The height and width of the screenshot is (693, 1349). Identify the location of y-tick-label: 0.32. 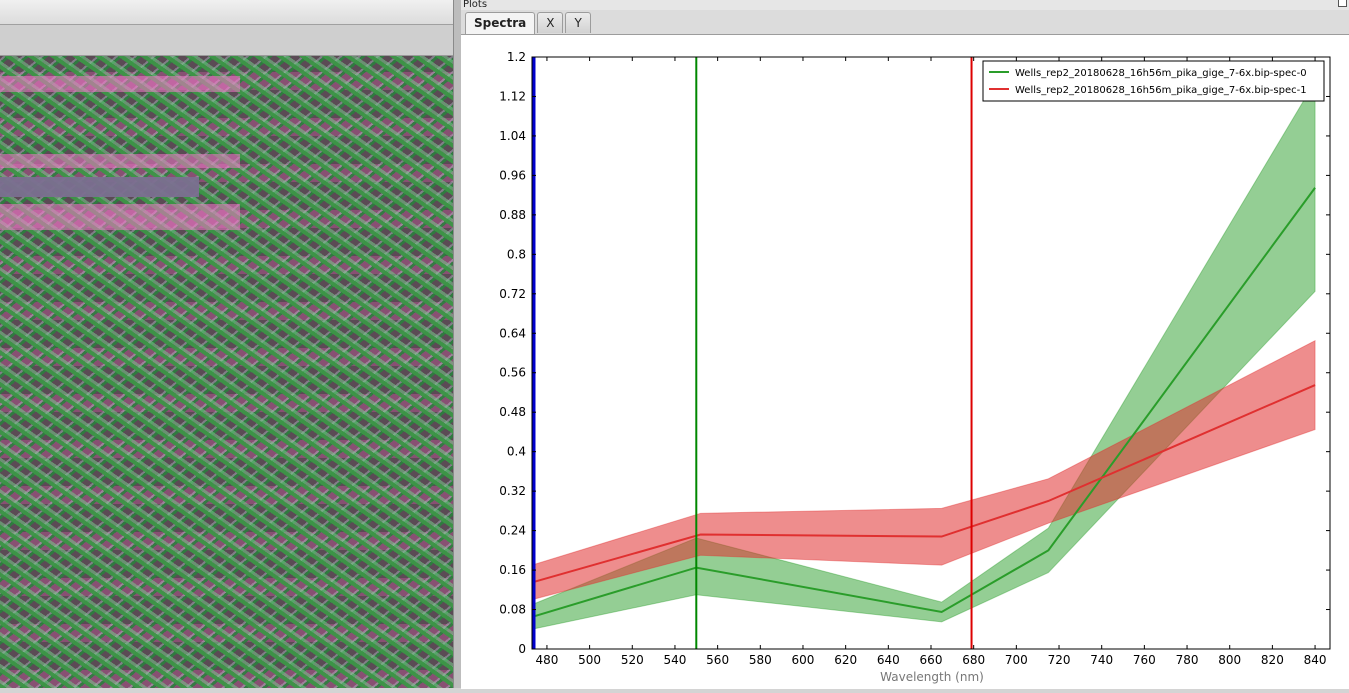
(512, 491).